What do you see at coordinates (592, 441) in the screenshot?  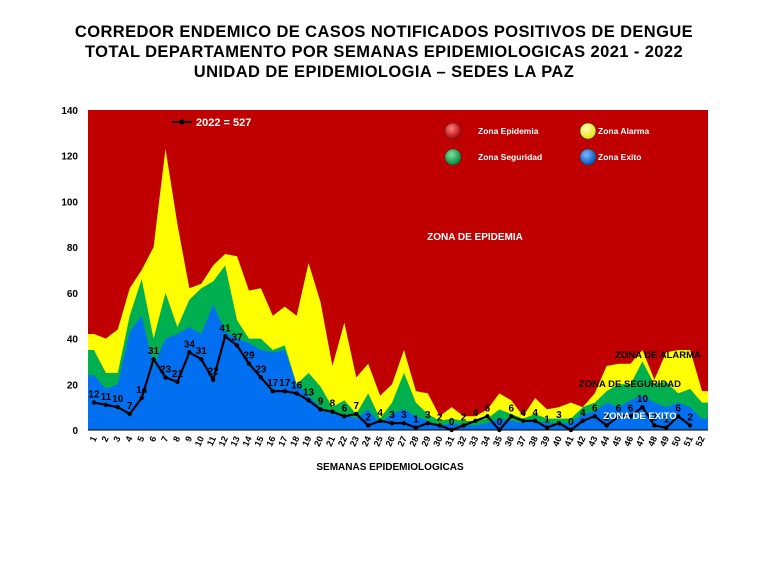 I see `x-tick-label: 43` at bounding box center [592, 441].